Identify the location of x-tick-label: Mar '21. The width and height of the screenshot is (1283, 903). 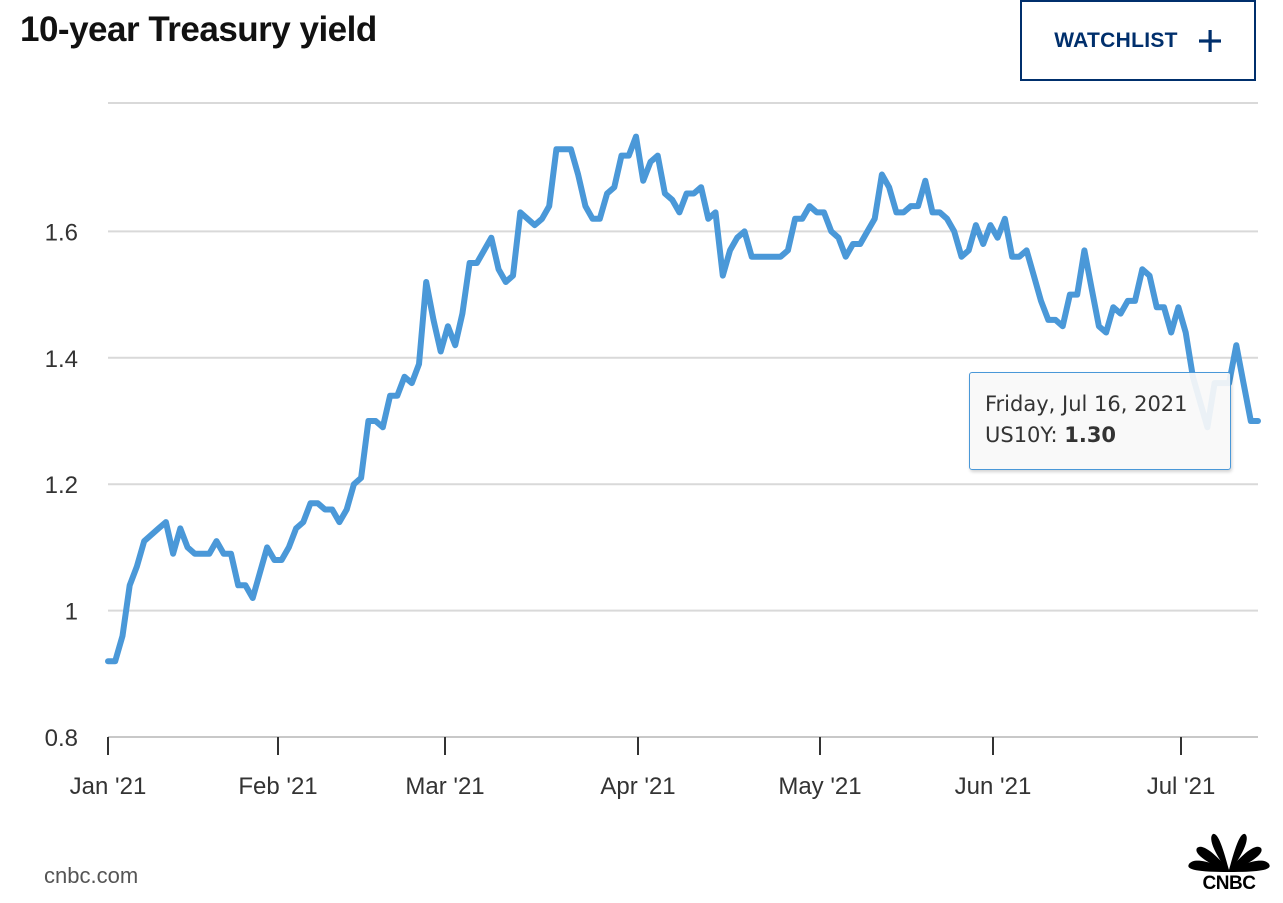
(444, 786).